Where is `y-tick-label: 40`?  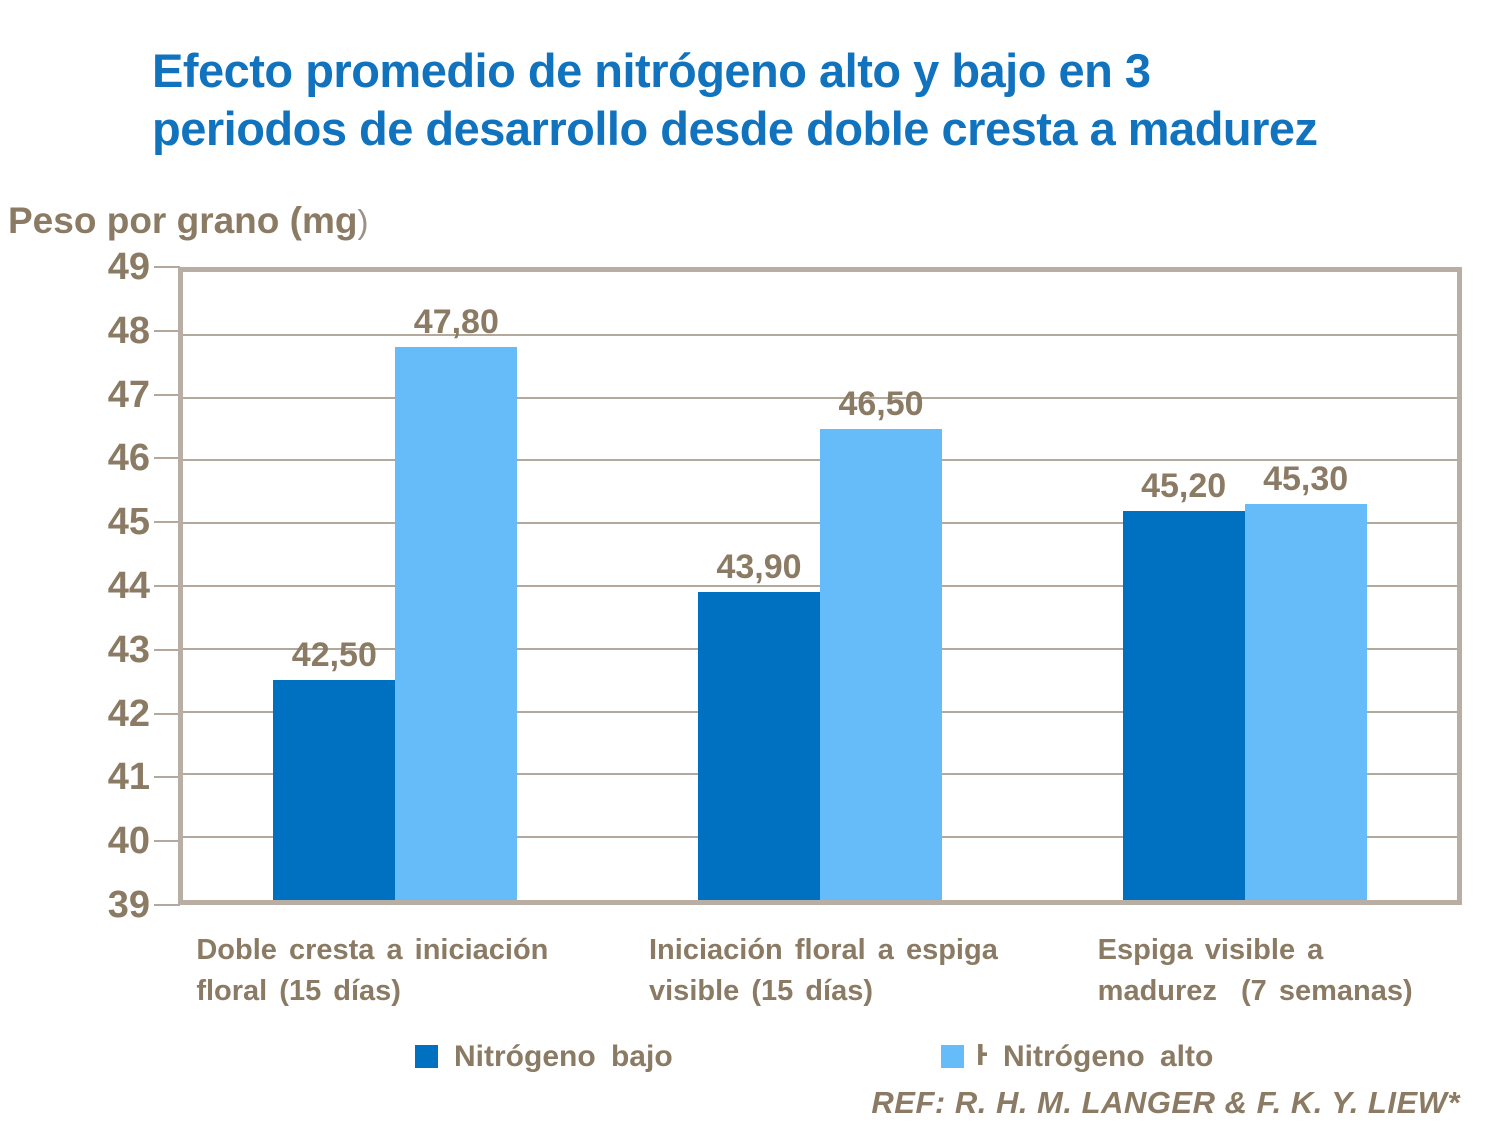
y-tick-label: 40 is located at coordinates (128, 841).